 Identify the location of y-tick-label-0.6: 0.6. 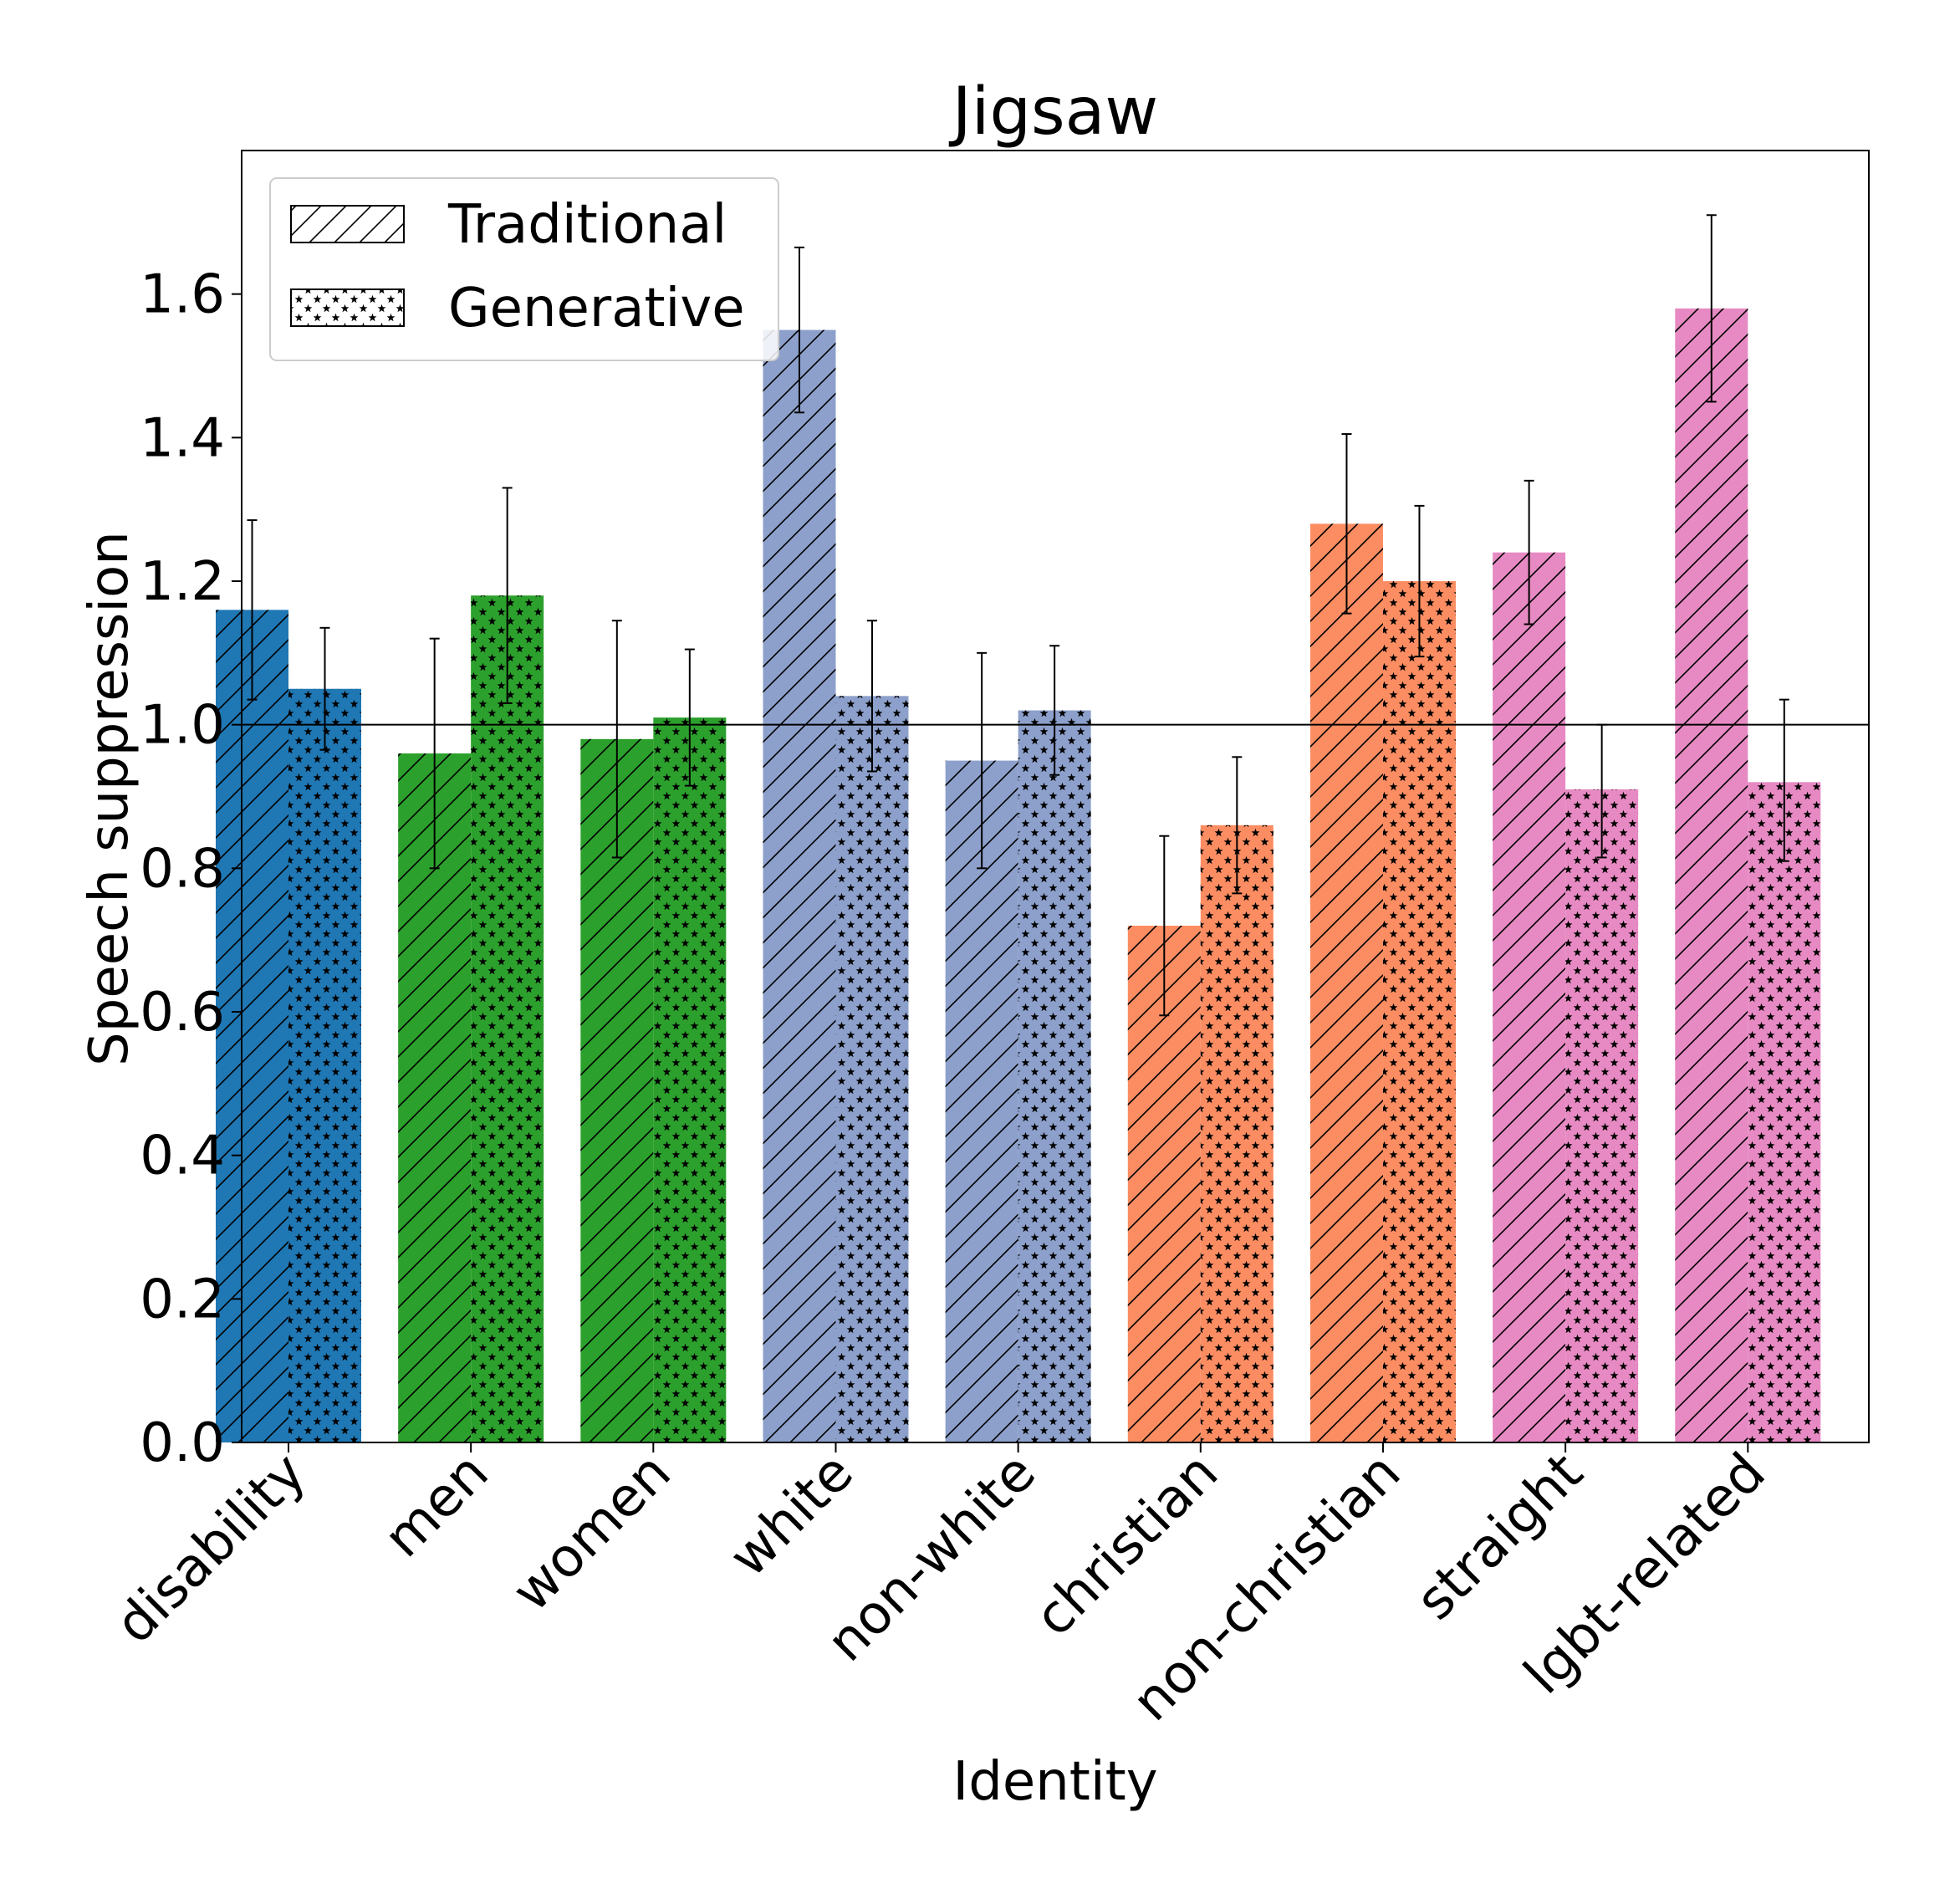
(182, 1013).